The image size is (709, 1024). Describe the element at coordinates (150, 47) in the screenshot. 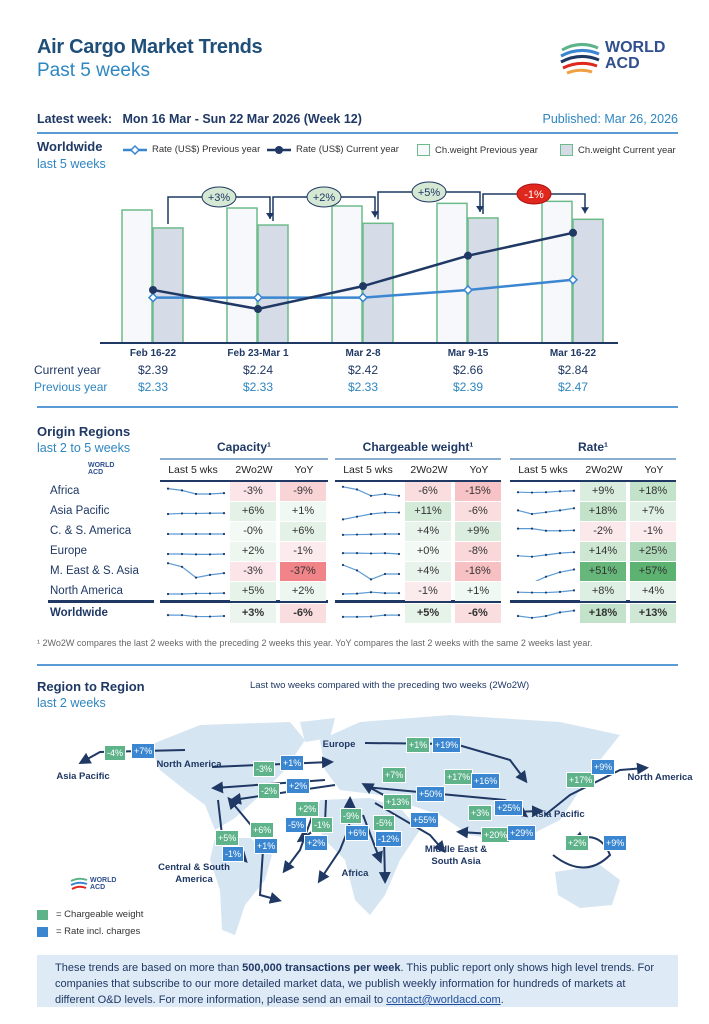

I see `page-title: Air Cargo Market Trends` at that location.